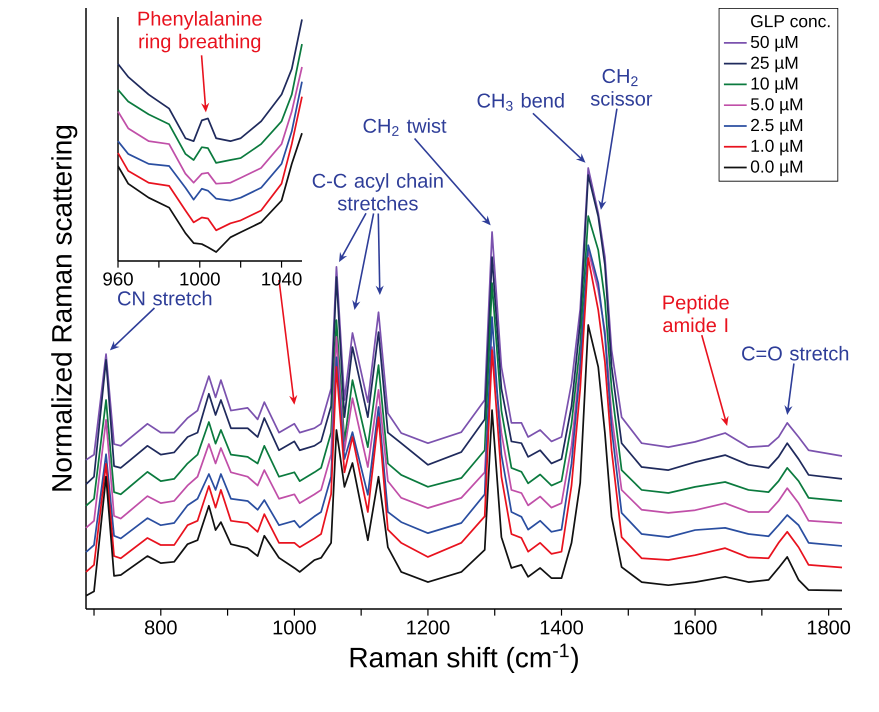  What do you see at coordinates (405, 127) in the screenshot?
I see `text: CH$_{2}$ twist` at bounding box center [405, 127].